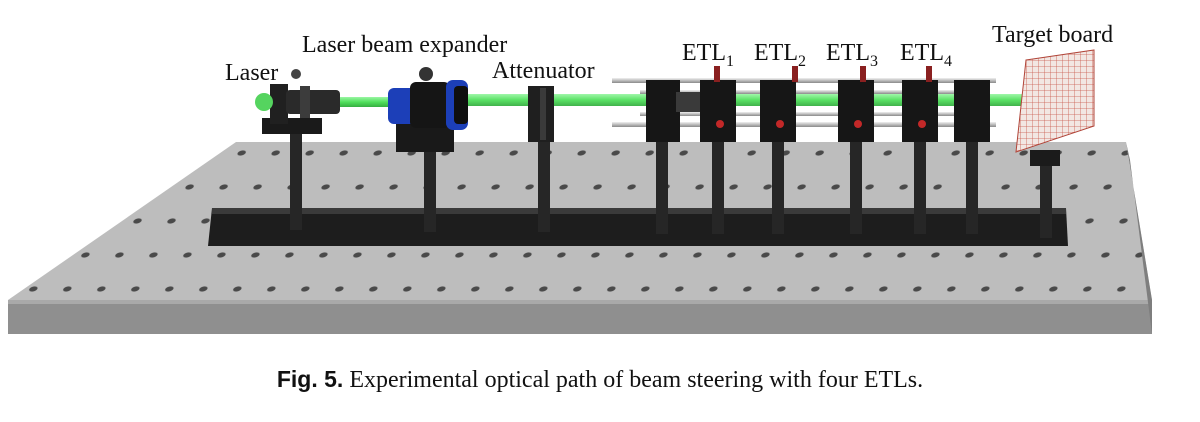 The height and width of the screenshot is (422, 1200). What do you see at coordinates (1055, 107) in the screenshot?
I see `target-board` at bounding box center [1055, 107].